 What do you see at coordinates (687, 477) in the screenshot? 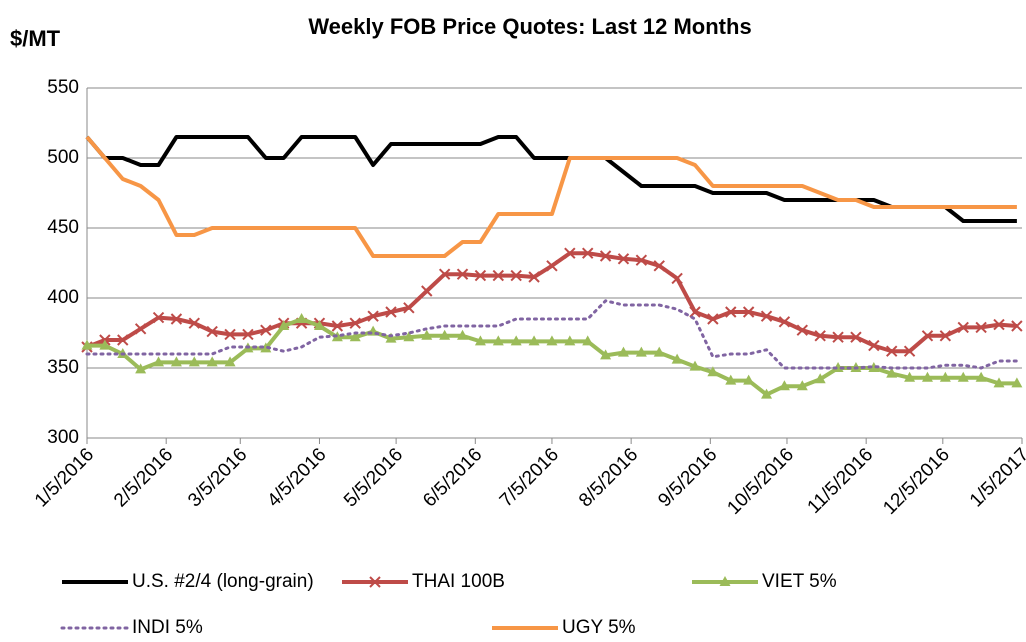
I see `x-tick-label: 9/5/2016` at bounding box center [687, 477].